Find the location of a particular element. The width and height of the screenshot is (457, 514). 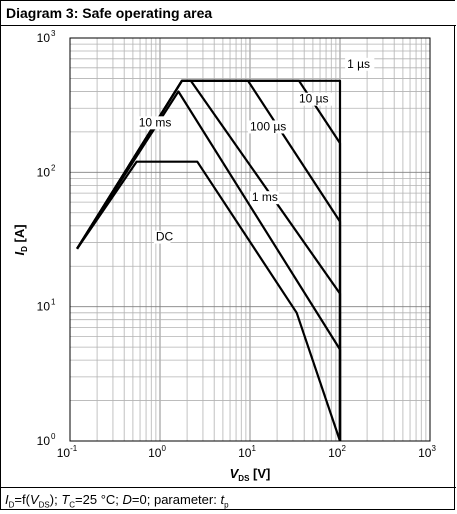

footer-id-sub: D is located at coordinates (11, 505).